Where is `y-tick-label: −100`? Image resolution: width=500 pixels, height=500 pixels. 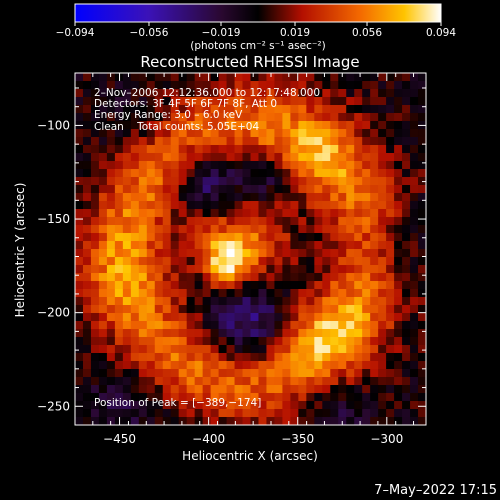 y-tick-label: −100 is located at coordinates (53, 125).